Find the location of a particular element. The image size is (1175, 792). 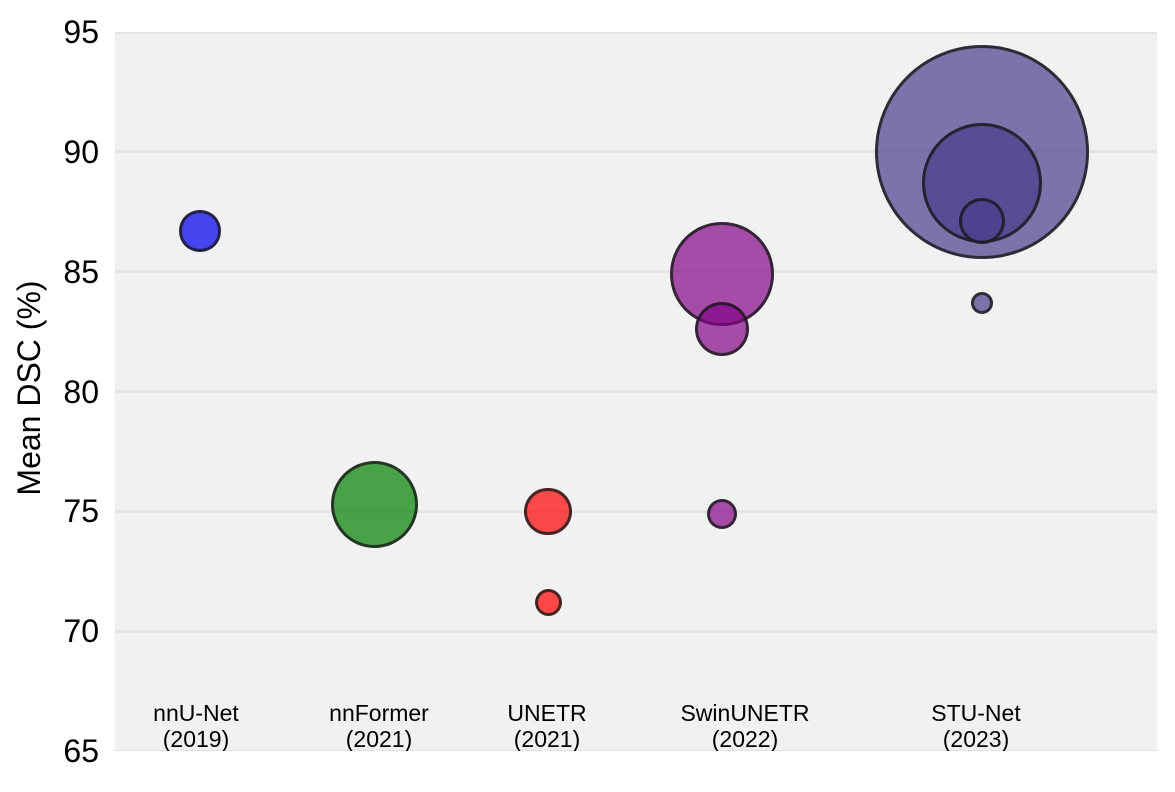

y-tick-label-65: 65 is located at coordinates (81, 751).